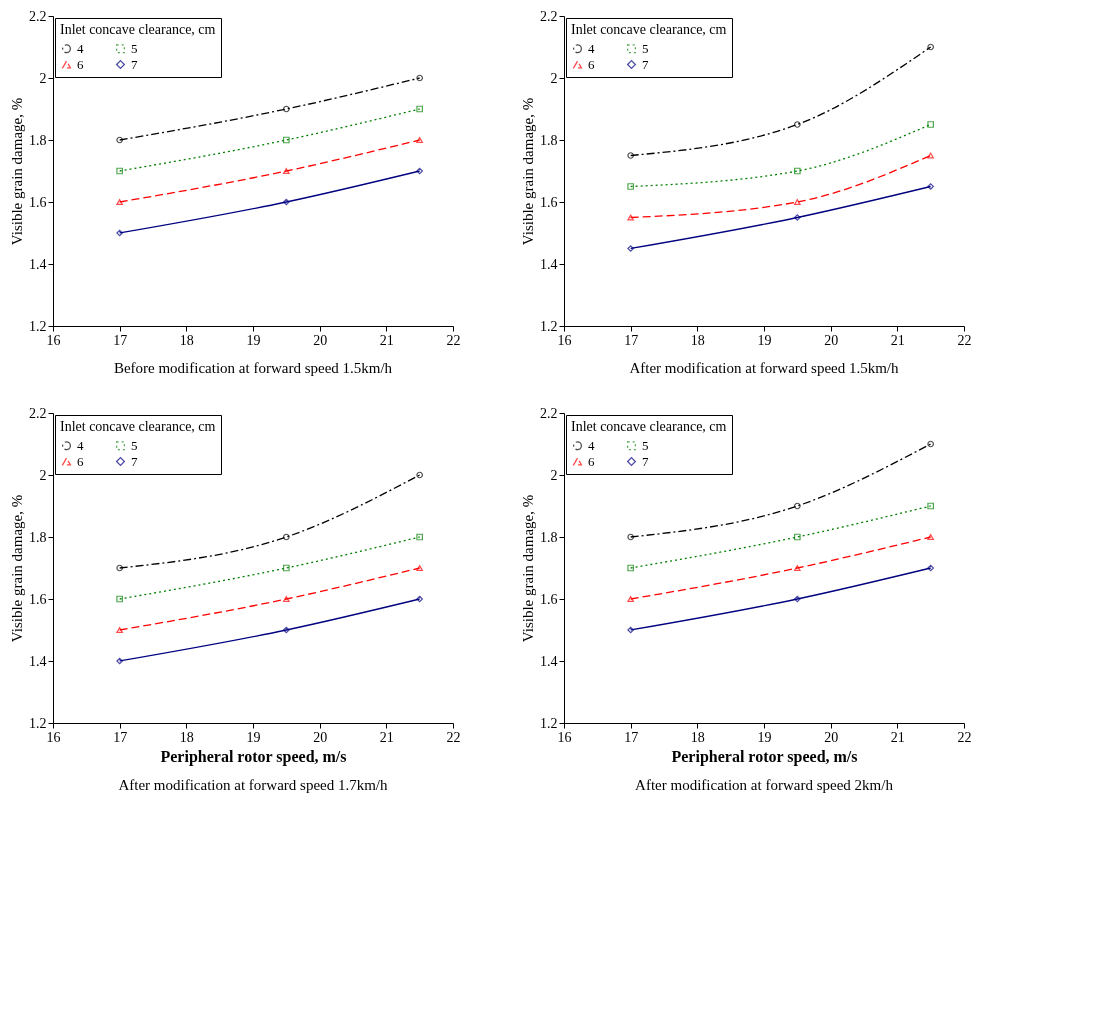 Image resolution: width=1094 pixels, height=1017 pixels. I want to click on x-tick-label: 22, so click(964, 737).